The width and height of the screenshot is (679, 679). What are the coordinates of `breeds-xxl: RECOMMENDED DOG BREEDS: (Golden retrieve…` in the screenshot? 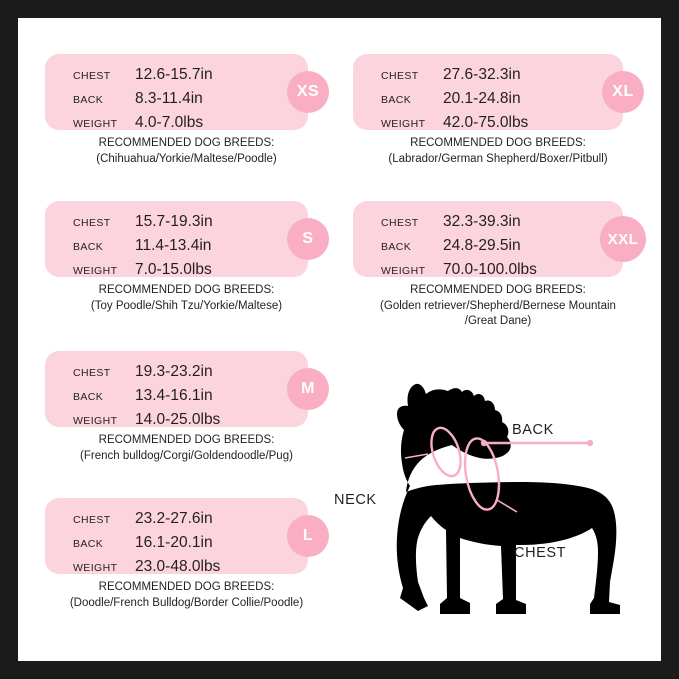 It's located at (498, 306).